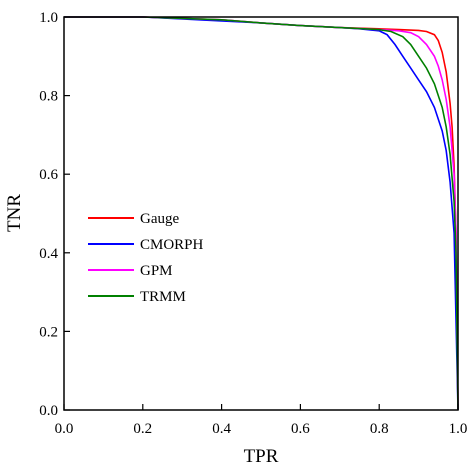 The width and height of the screenshot is (474, 469). What do you see at coordinates (142, 429) in the screenshot?
I see `x-tick-label: 0.2` at bounding box center [142, 429].